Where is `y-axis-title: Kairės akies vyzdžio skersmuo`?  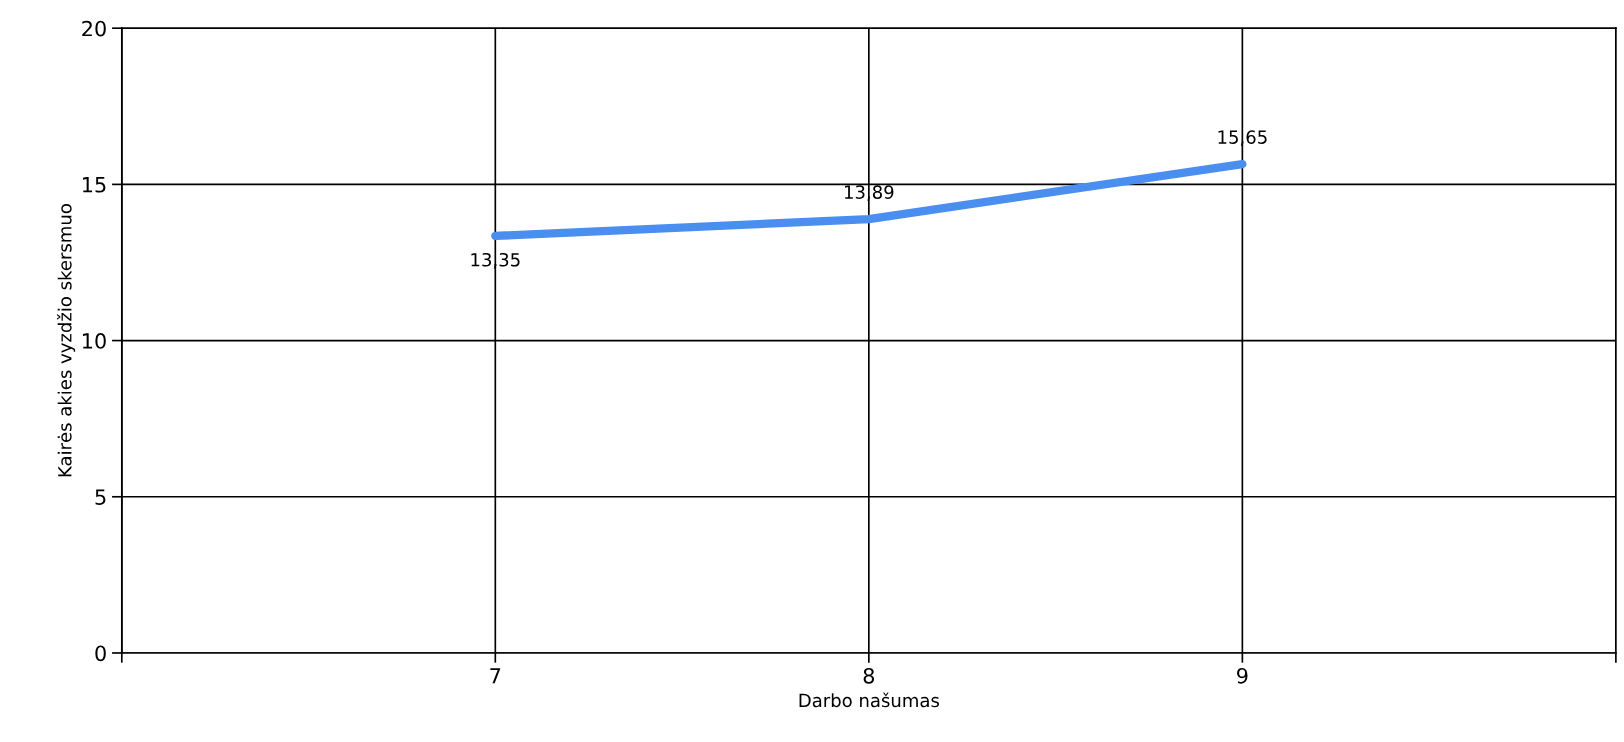 y-axis-title: Kairės akies vyzdžio skersmuo is located at coordinates (66, 340).